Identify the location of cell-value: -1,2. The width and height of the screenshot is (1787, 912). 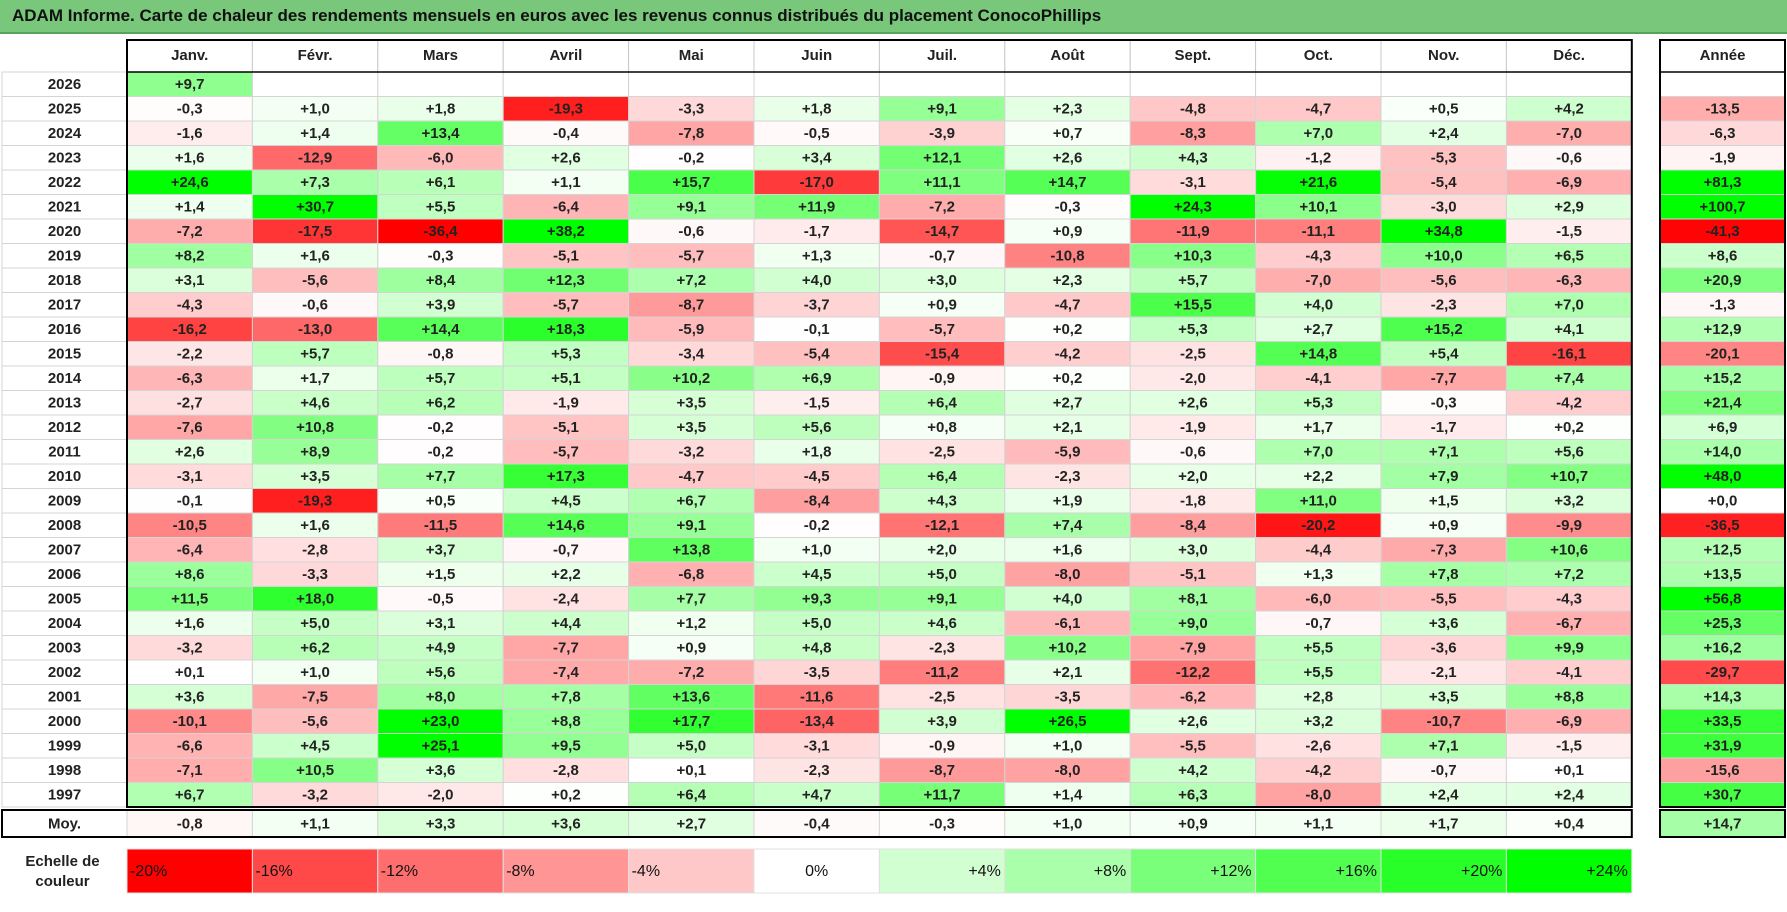
(1318, 158).